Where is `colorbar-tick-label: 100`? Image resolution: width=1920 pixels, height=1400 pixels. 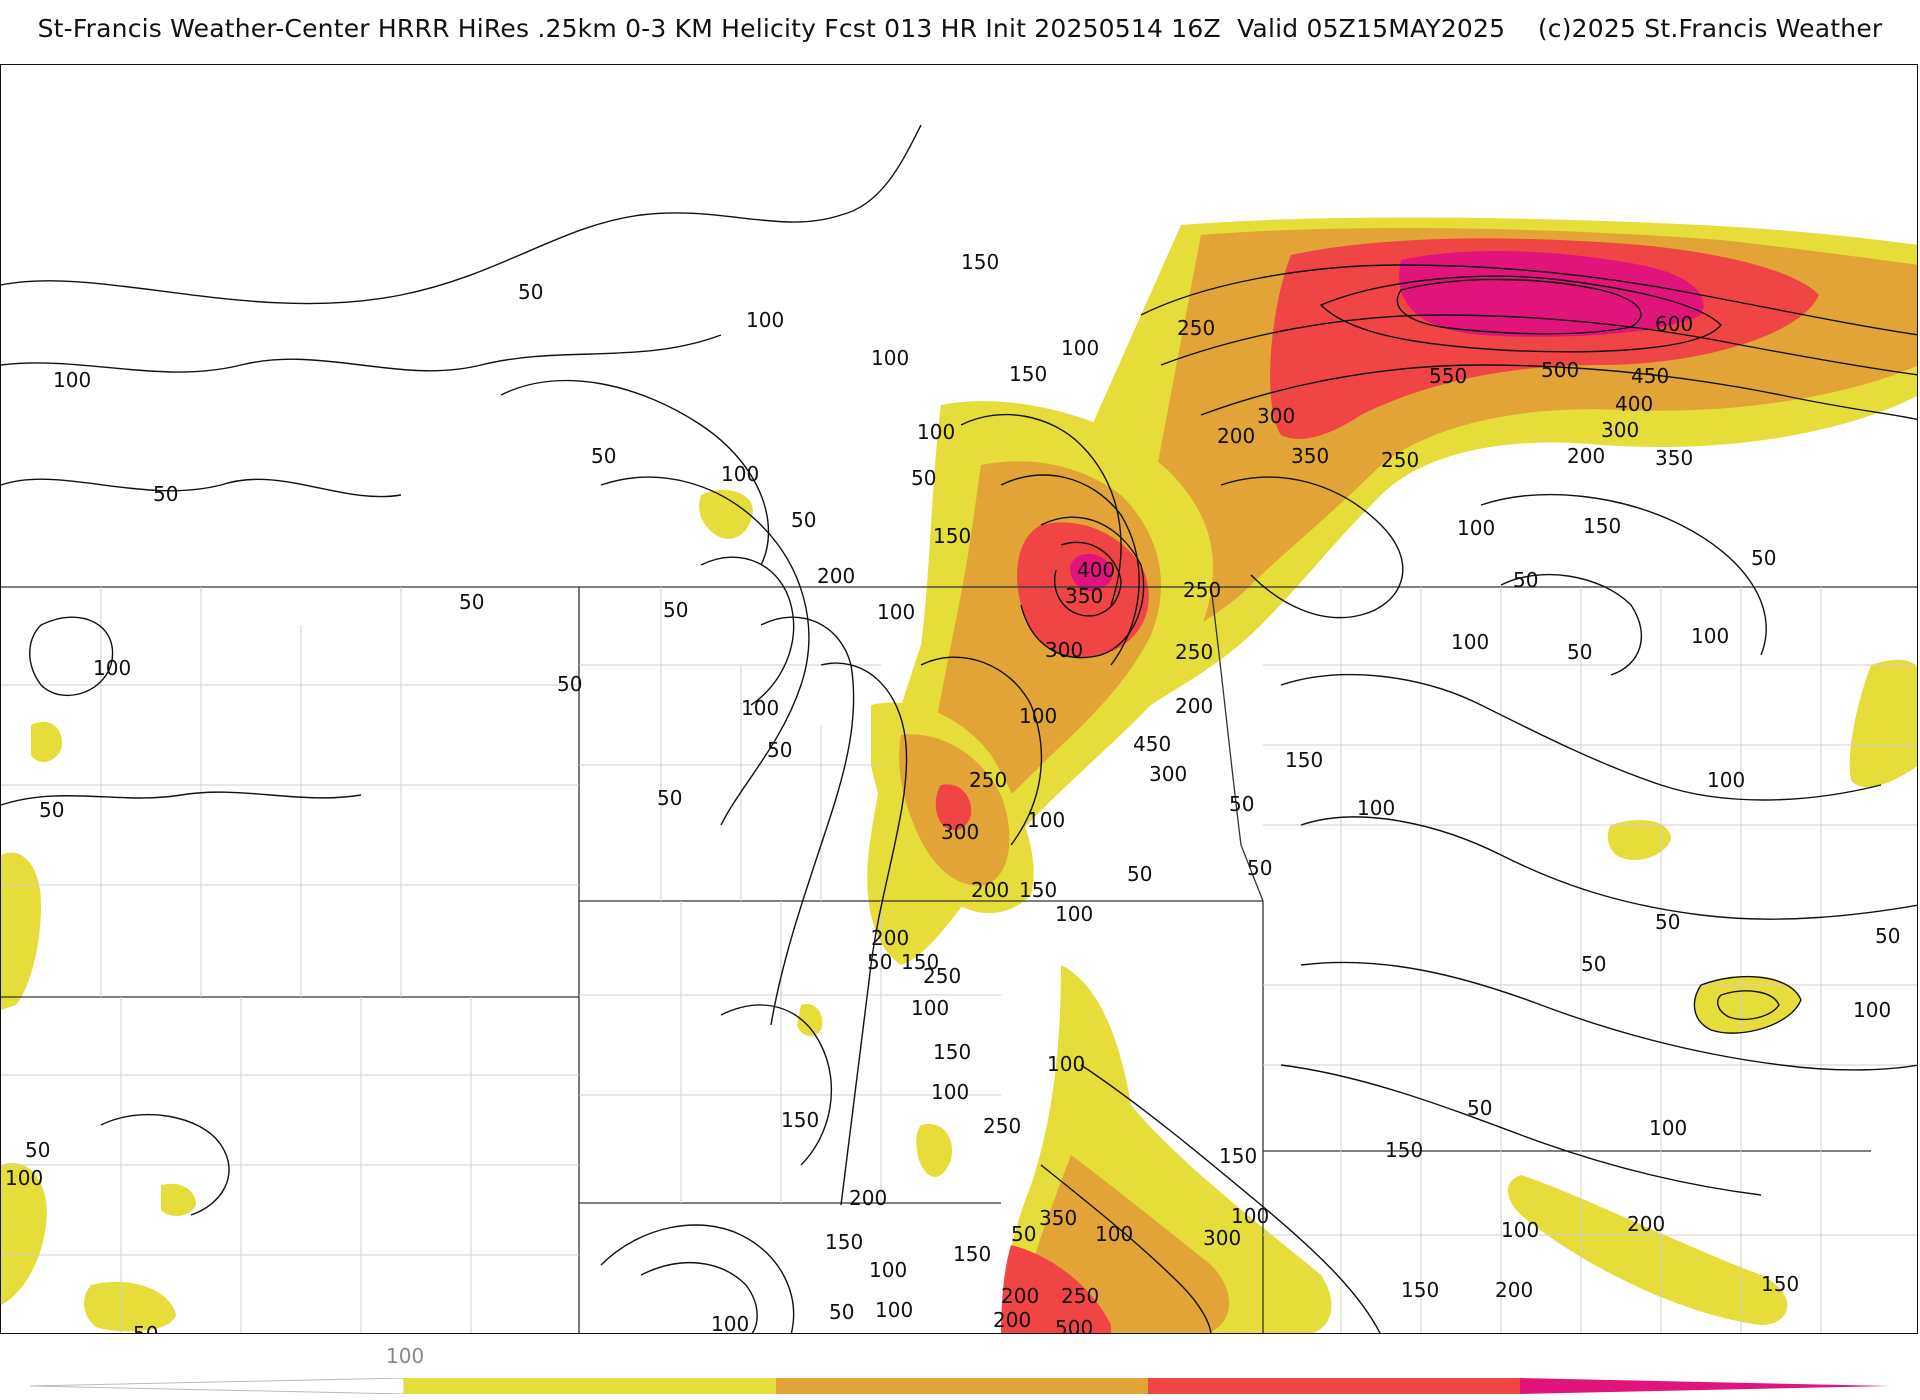 colorbar-tick-label: 100 is located at coordinates (405, 1356).